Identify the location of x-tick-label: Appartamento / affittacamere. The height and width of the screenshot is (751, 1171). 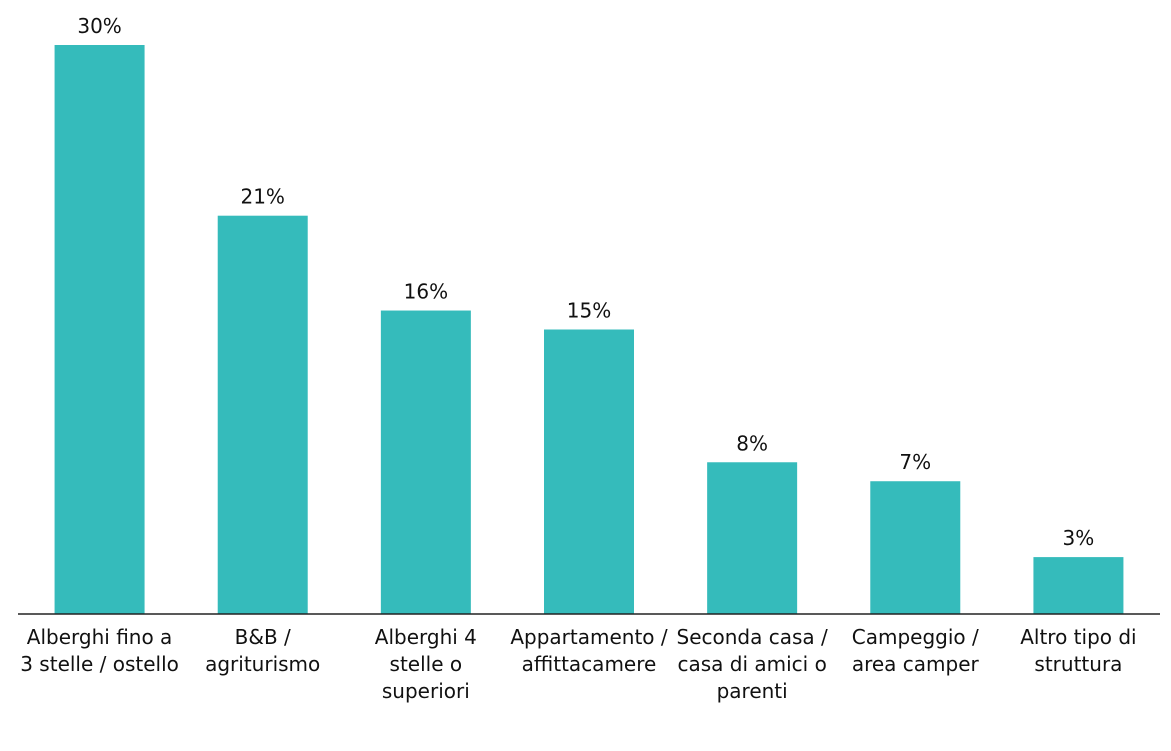
(589, 650).